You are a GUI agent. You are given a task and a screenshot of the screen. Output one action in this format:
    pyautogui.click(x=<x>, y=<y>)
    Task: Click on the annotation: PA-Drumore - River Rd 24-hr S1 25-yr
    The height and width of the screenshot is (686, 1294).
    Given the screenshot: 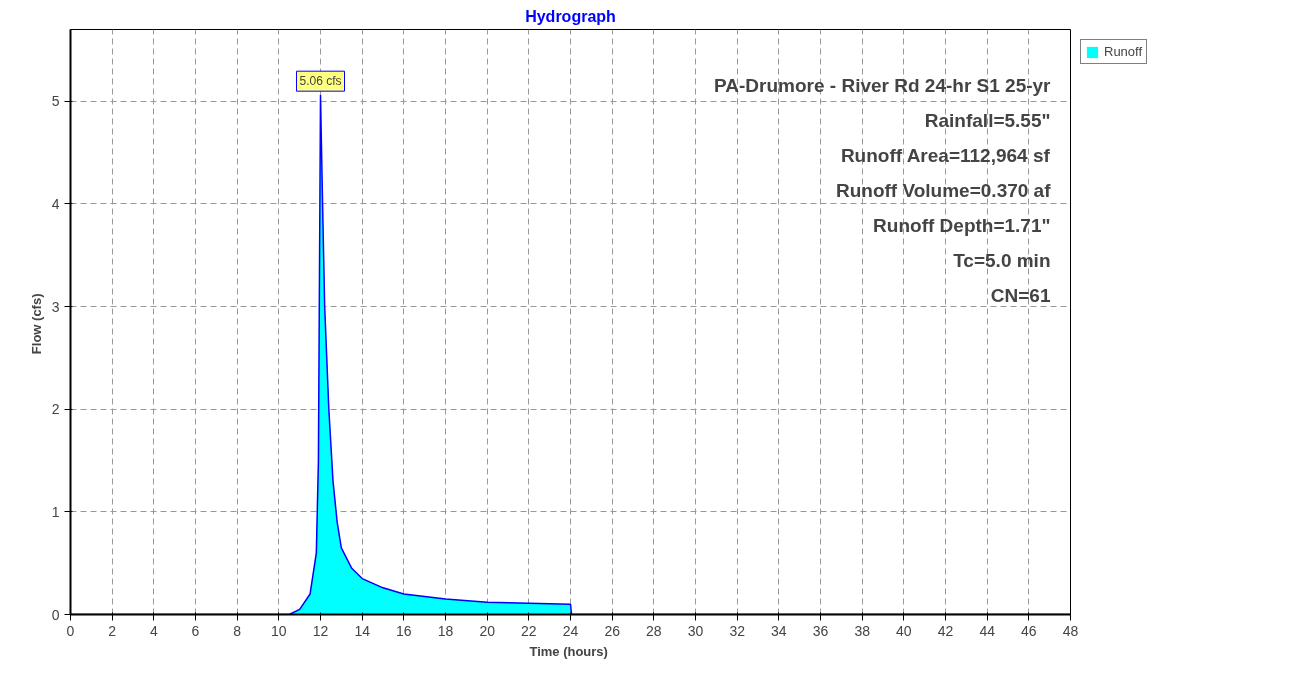 What is the action you would take?
    pyautogui.click(x=883, y=85)
    